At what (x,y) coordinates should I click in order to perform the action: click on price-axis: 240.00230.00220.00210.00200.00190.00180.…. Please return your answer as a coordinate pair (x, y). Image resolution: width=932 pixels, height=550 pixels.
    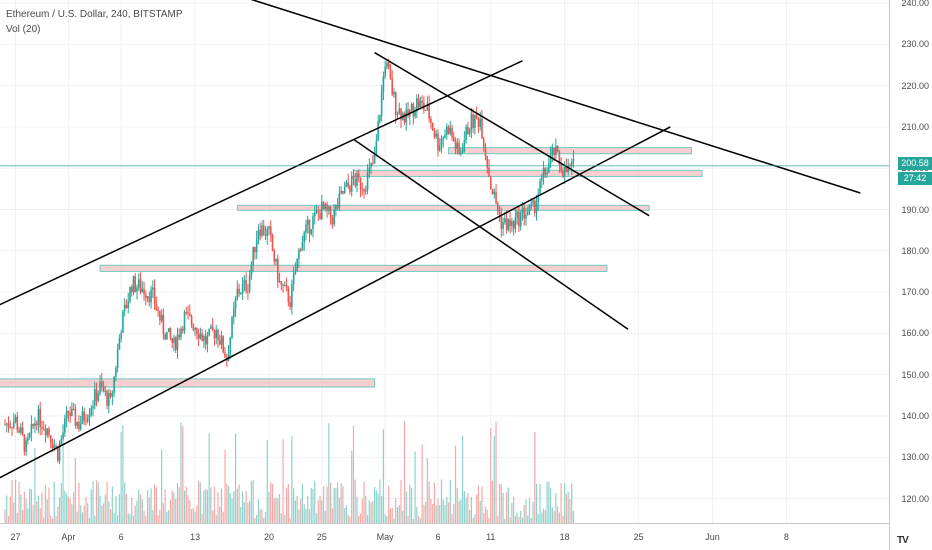
    Looking at the image, I should click on (910, 275).